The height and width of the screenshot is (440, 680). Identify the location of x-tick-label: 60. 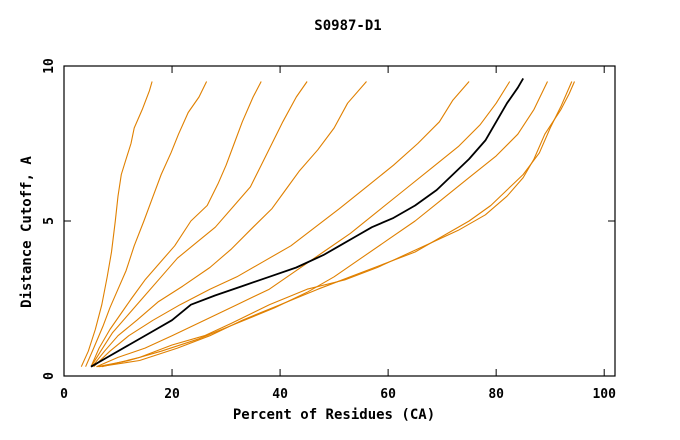
(388, 394).